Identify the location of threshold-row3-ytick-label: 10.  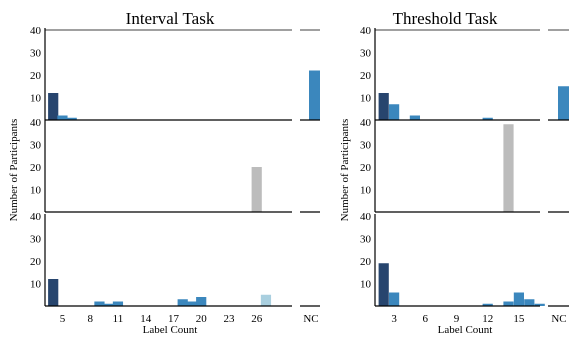
(366, 285).